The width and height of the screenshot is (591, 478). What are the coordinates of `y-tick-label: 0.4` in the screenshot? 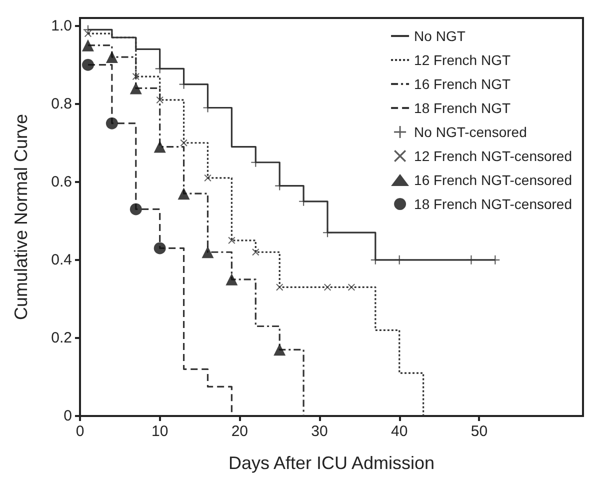 It's located at (61, 259).